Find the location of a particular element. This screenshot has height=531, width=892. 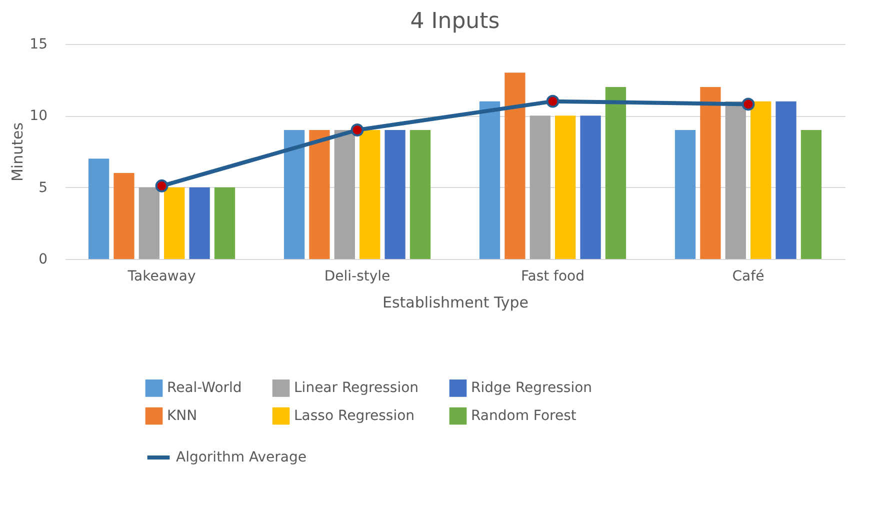

chart-title: 4 Inputs is located at coordinates (455, 21).